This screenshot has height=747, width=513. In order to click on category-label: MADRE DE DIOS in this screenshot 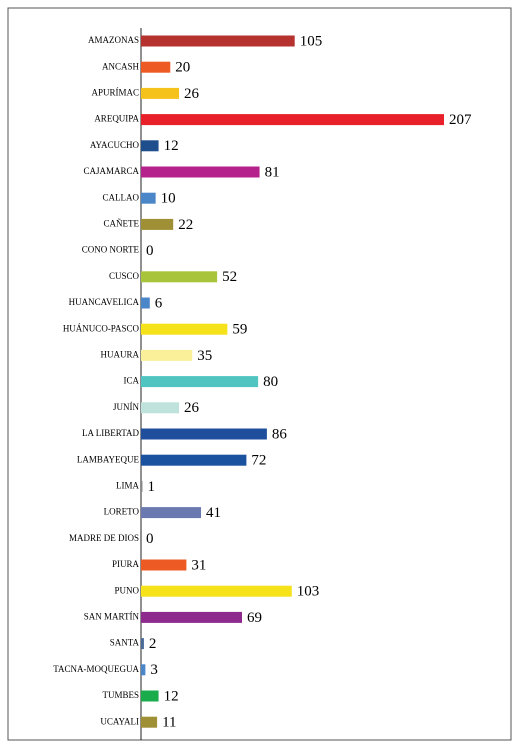, I will do `click(104, 538)`.